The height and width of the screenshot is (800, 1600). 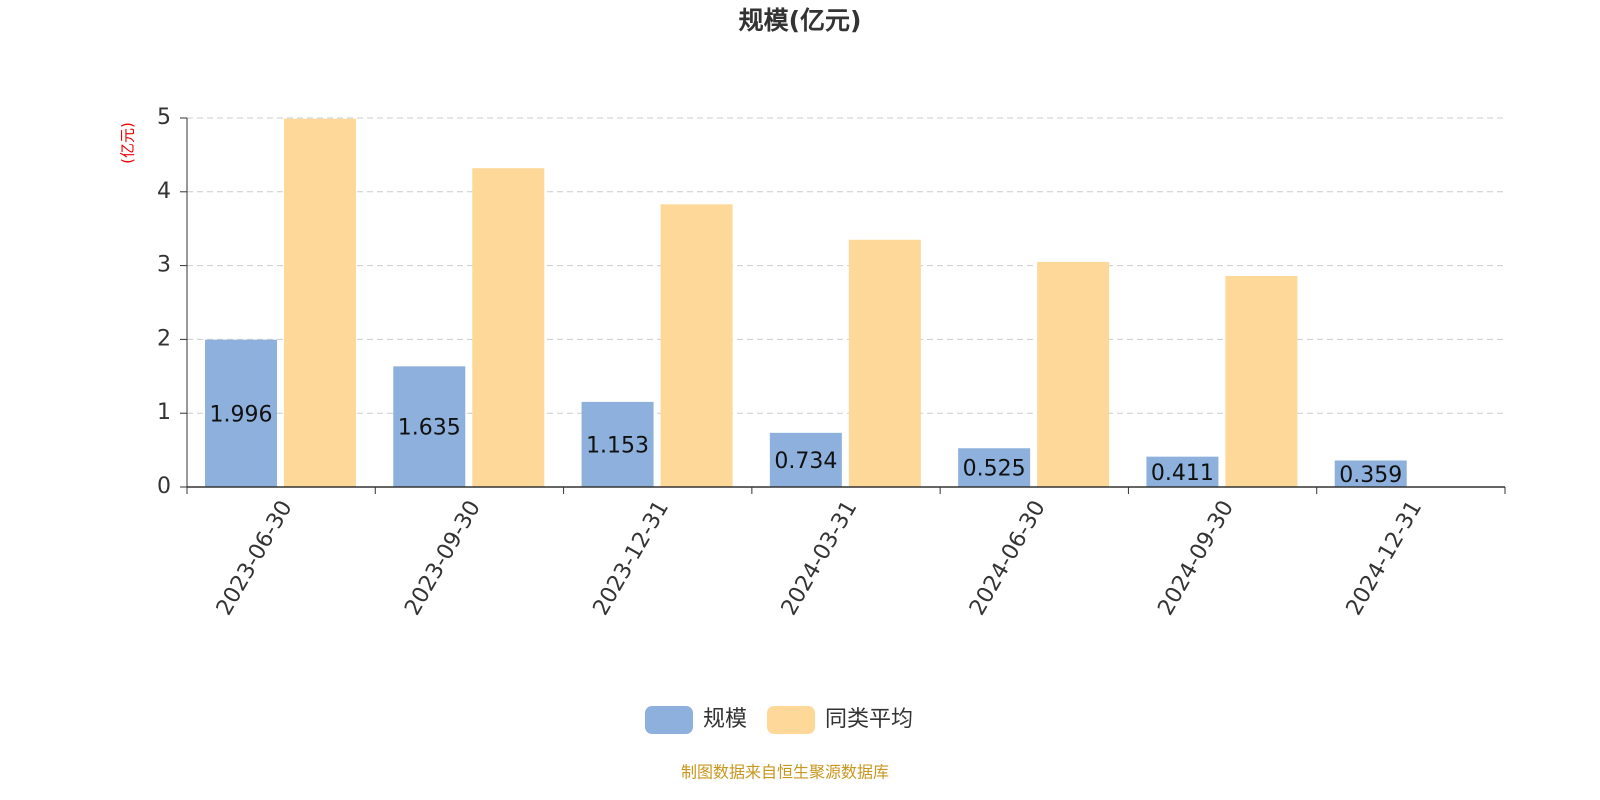 I want to click on value-label: 0.411, so click(x=1182, y=473).